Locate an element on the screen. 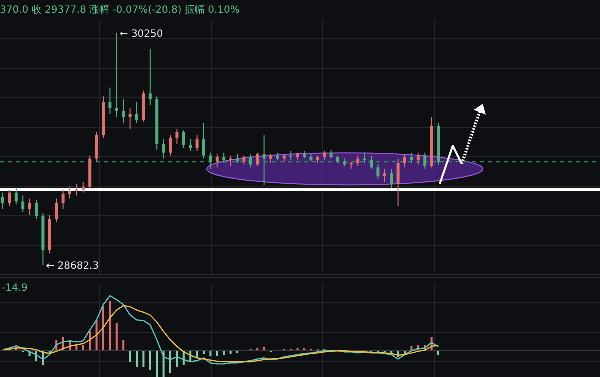 This screenshot has height=377, width=600. text: -14.9 is located at coordinates (15, 288).